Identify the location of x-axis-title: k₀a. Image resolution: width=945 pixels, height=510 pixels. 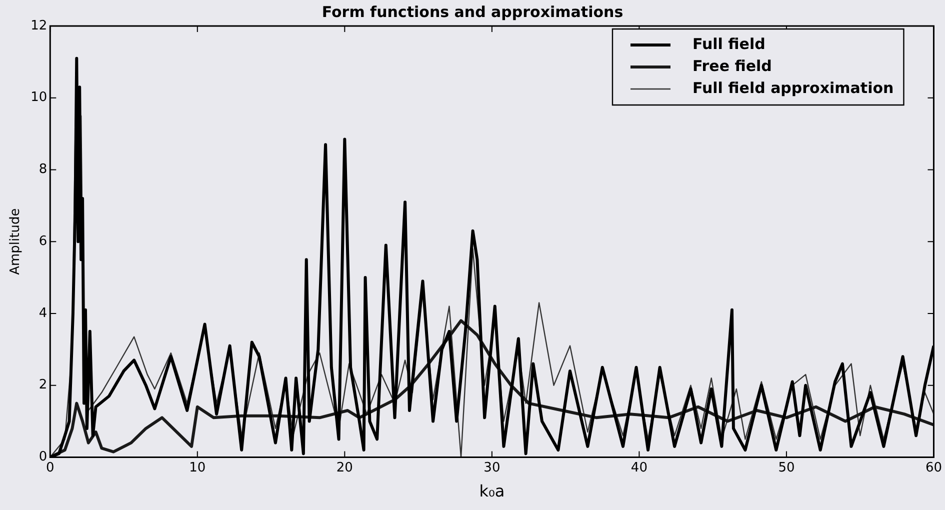
(492, 491).